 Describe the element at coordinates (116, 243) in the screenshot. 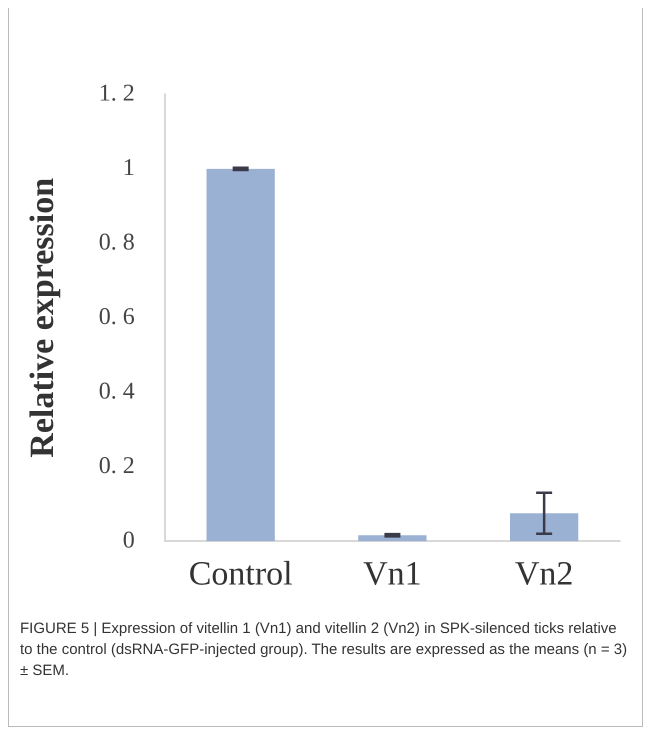

I see `y-tick-label: 0. 8` at that location.